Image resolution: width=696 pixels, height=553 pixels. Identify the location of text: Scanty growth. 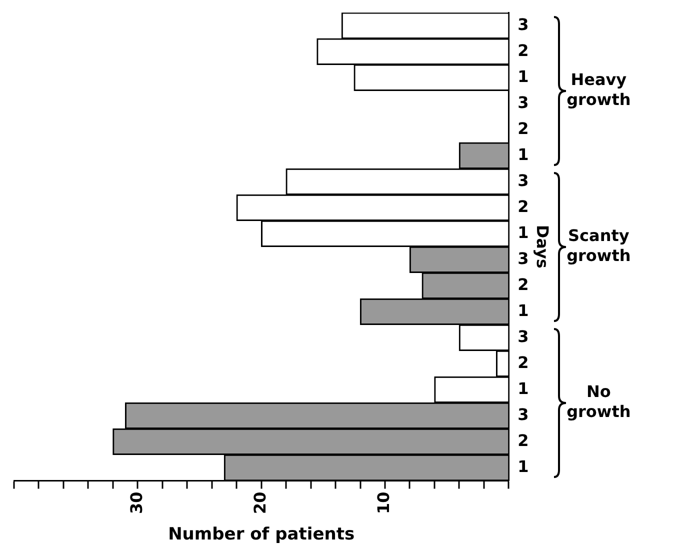
(598, 245).